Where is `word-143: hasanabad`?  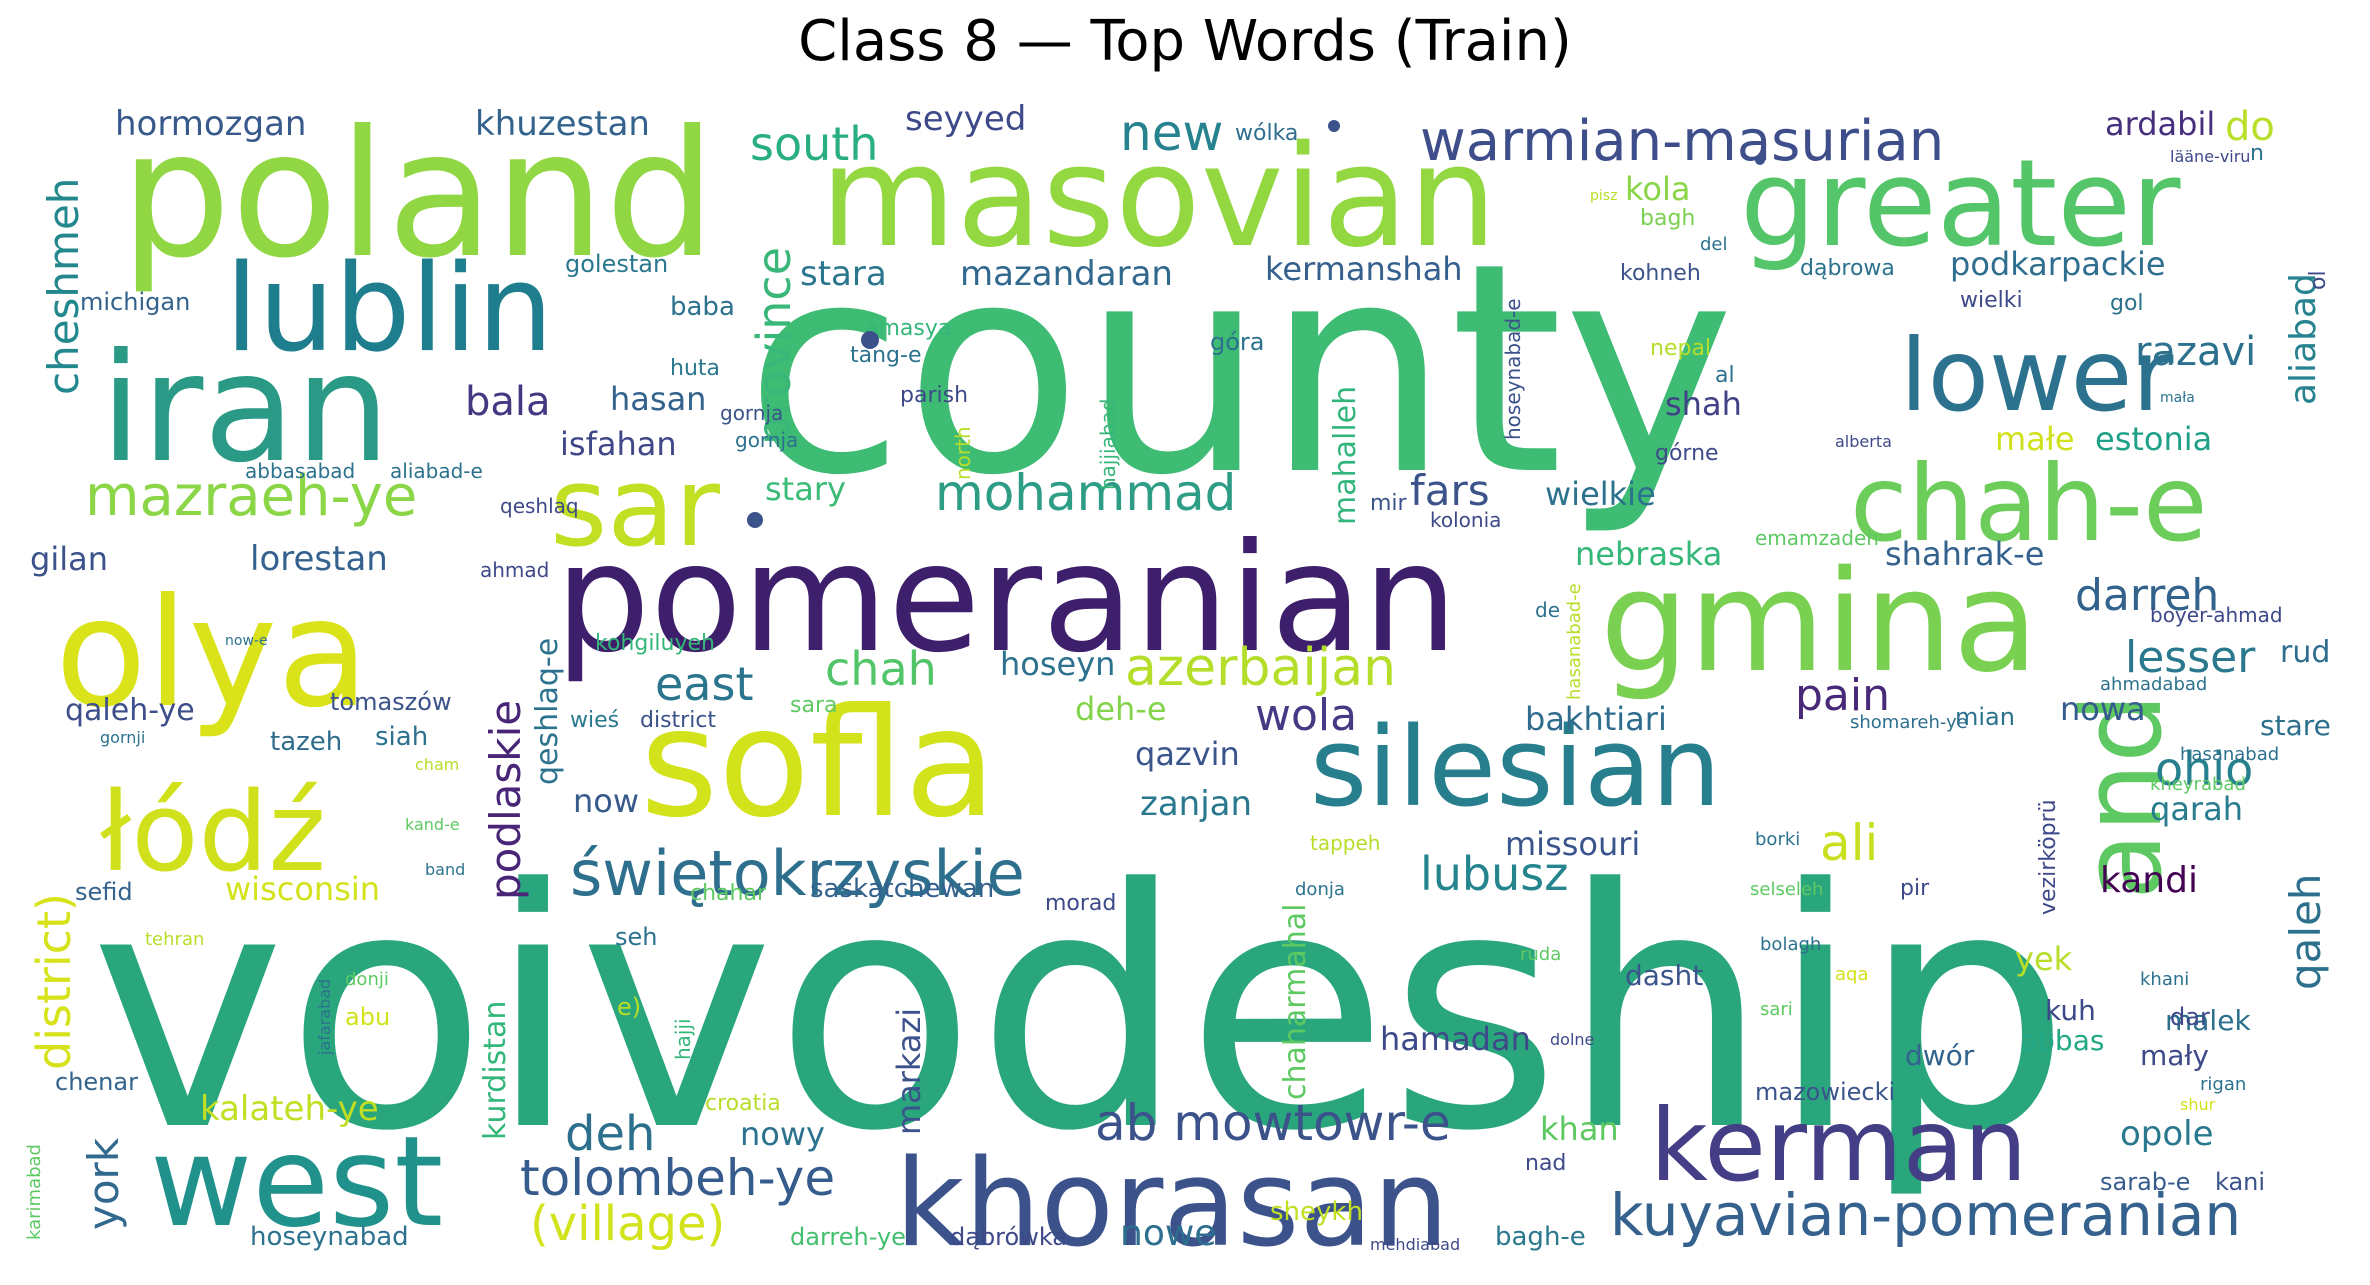 word-143: hasanabad is located at coordinates (2229, 754).